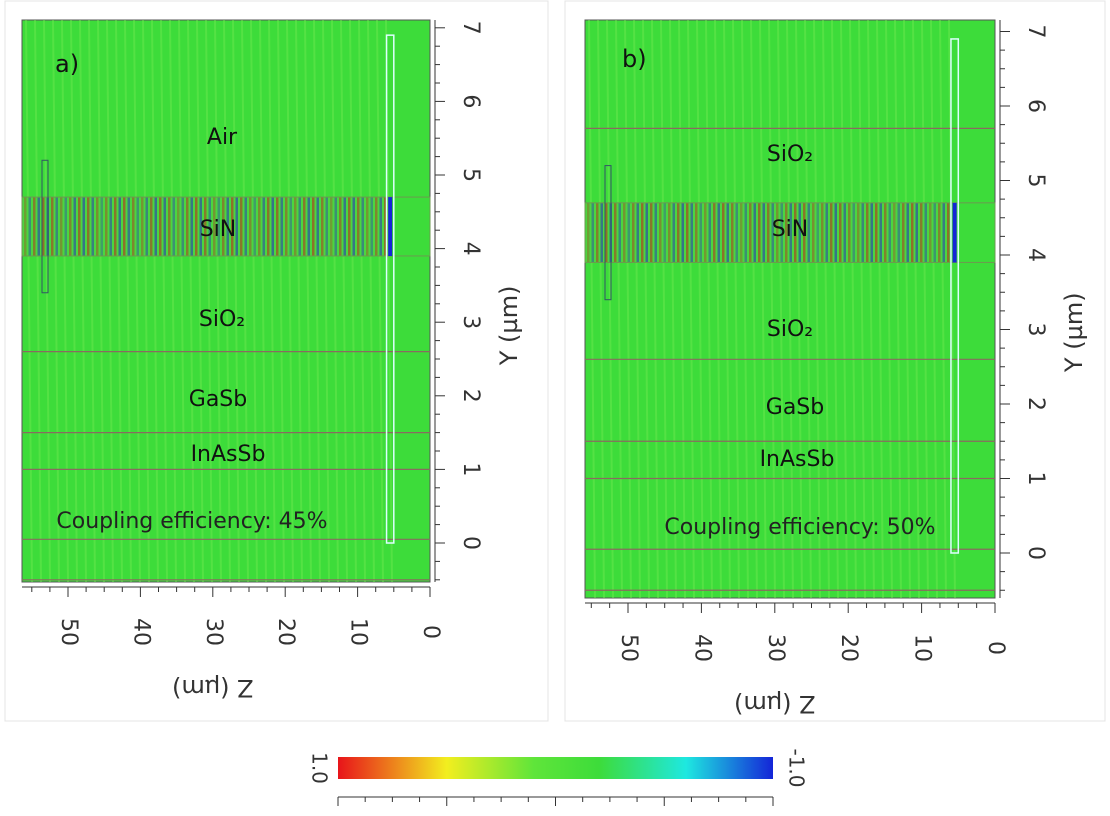 The image size is (1110, 816). What do you see at coordinates (775, 648) in the screenshot?
I see `z-tick-label: 30` at bounding box center [775, 648].